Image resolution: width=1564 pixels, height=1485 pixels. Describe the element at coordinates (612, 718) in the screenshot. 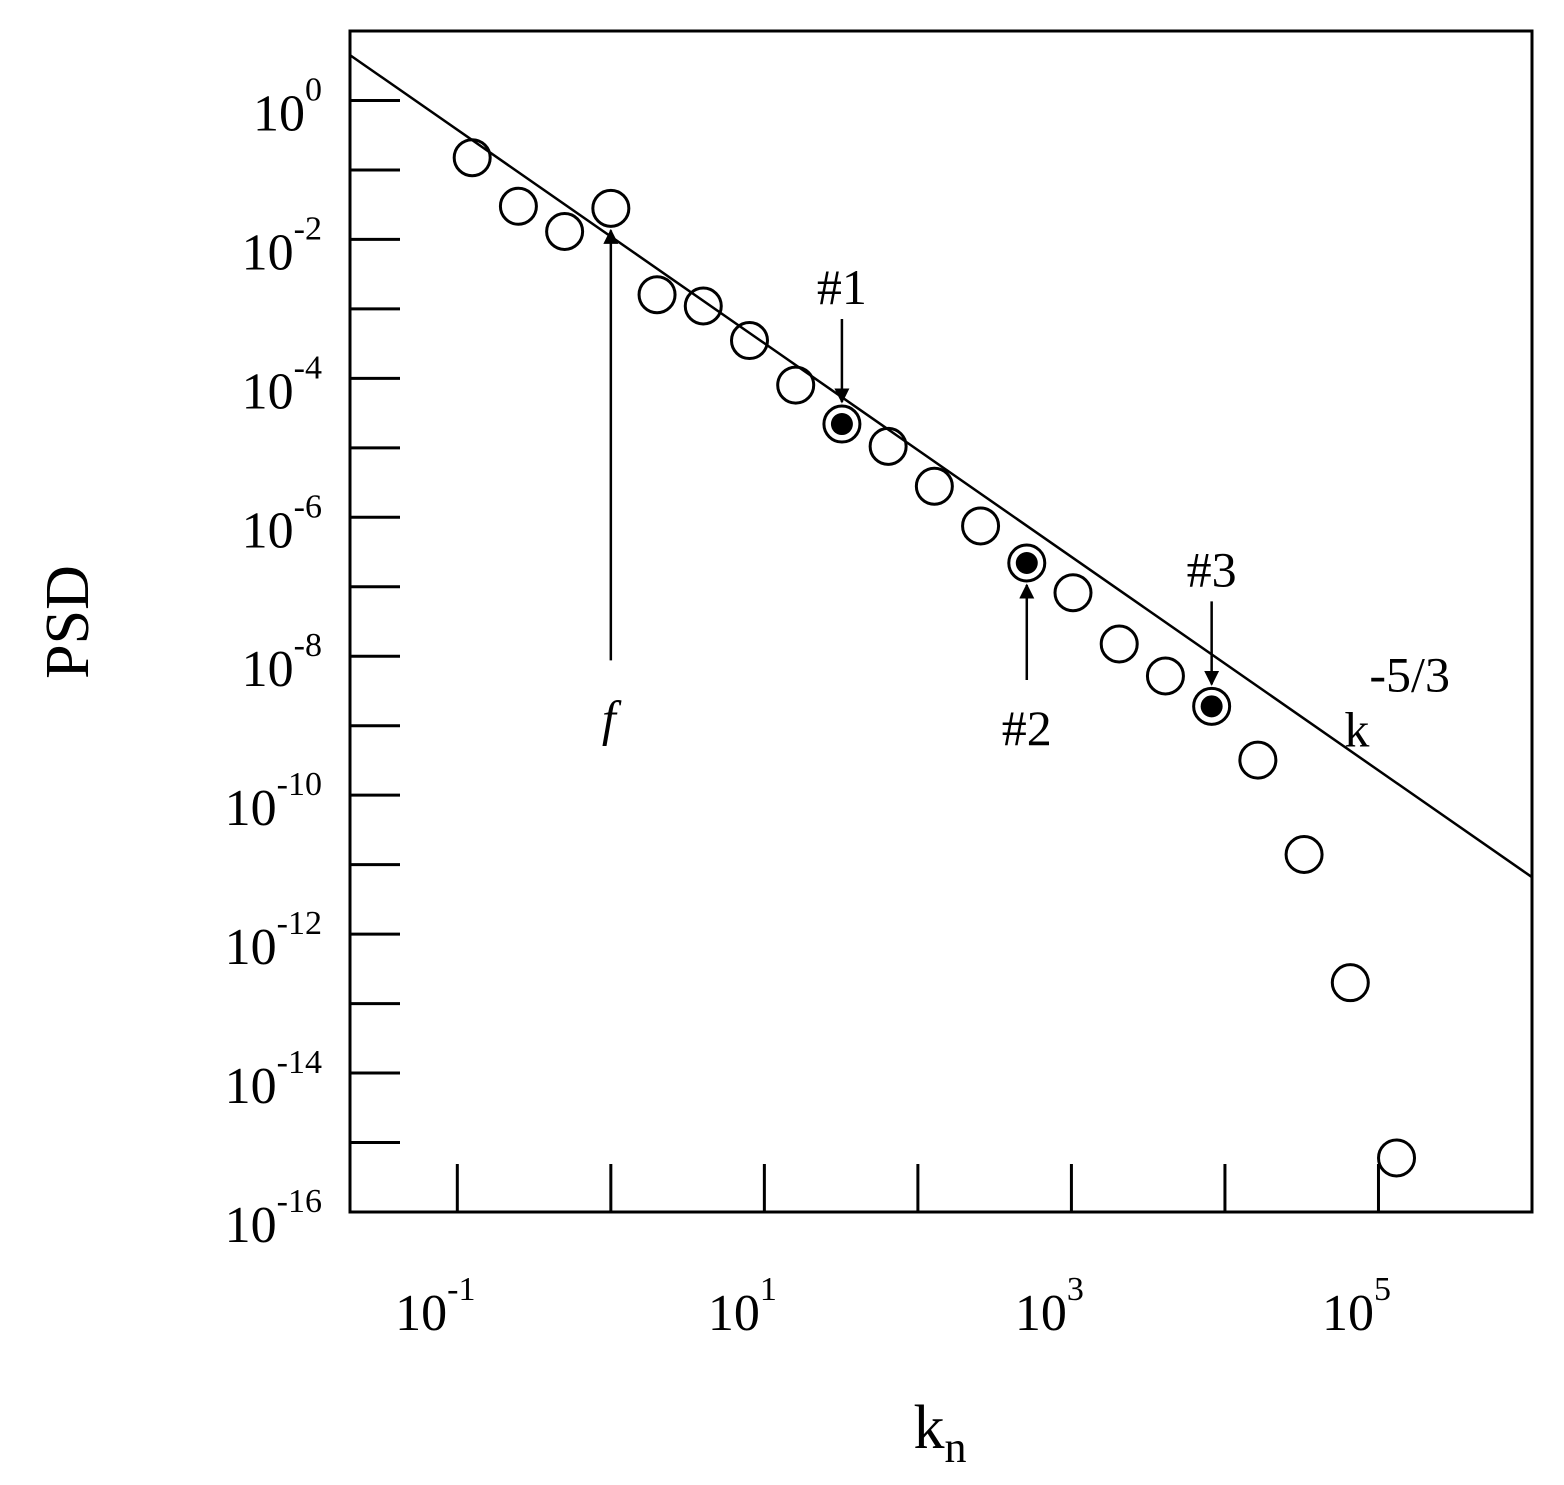

I see `annotation-label: f` at that location.